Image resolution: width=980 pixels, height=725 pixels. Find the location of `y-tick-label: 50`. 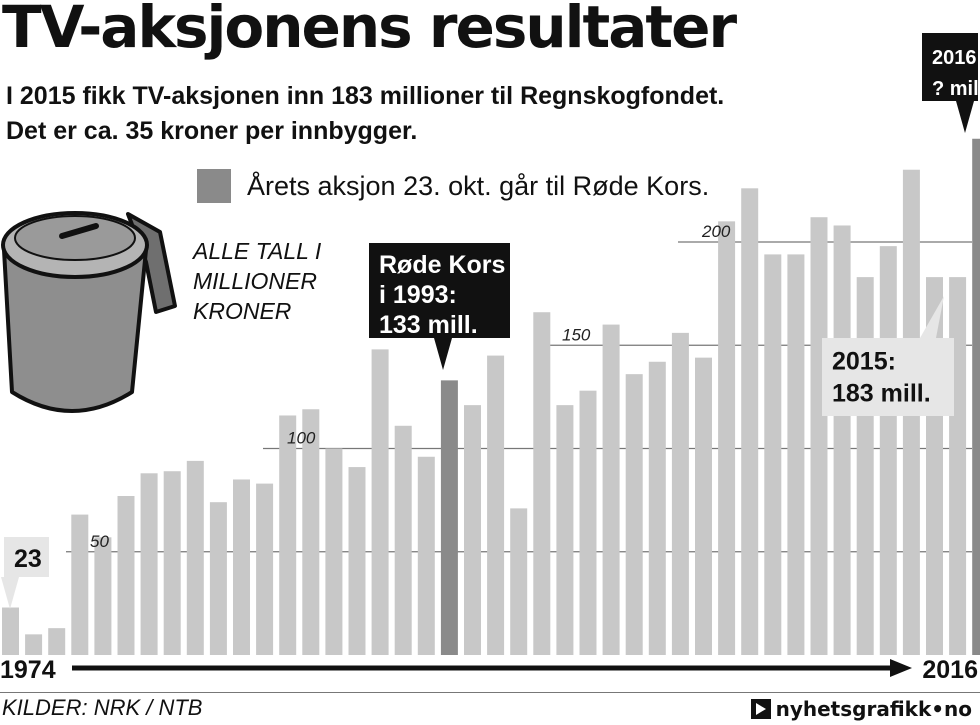

y-tick-label: 50 is located at coordinates (99, 541).